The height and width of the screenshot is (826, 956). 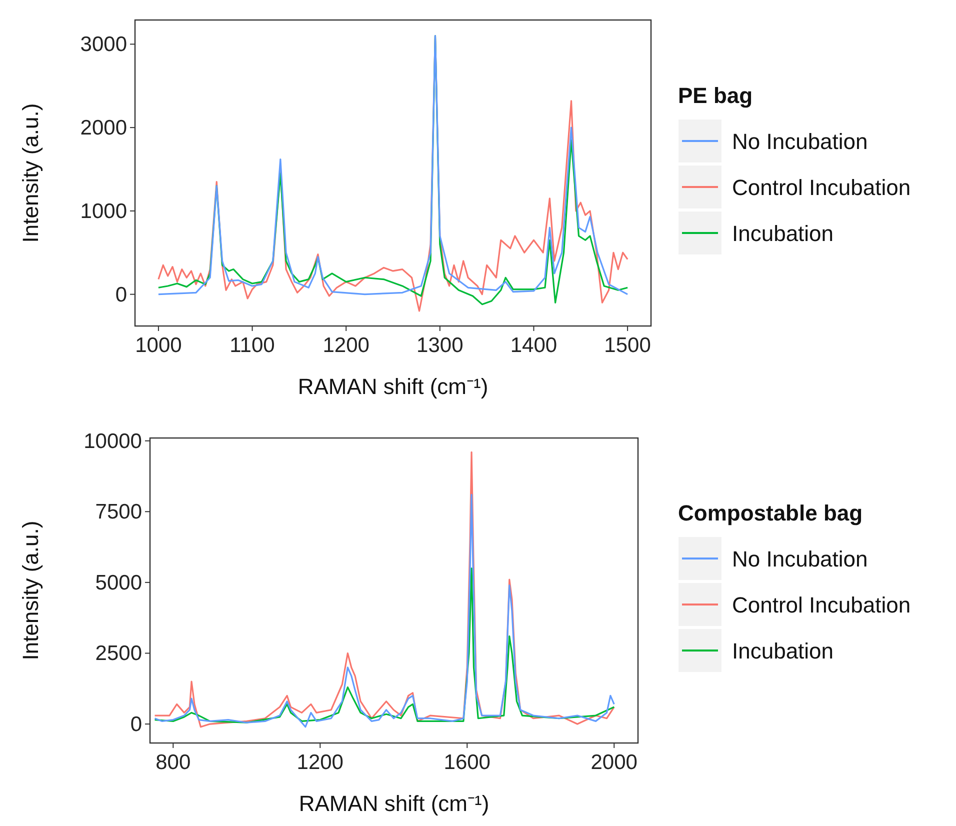 I want to click on y-tick-label: 1000, so click(x=103, y=211).